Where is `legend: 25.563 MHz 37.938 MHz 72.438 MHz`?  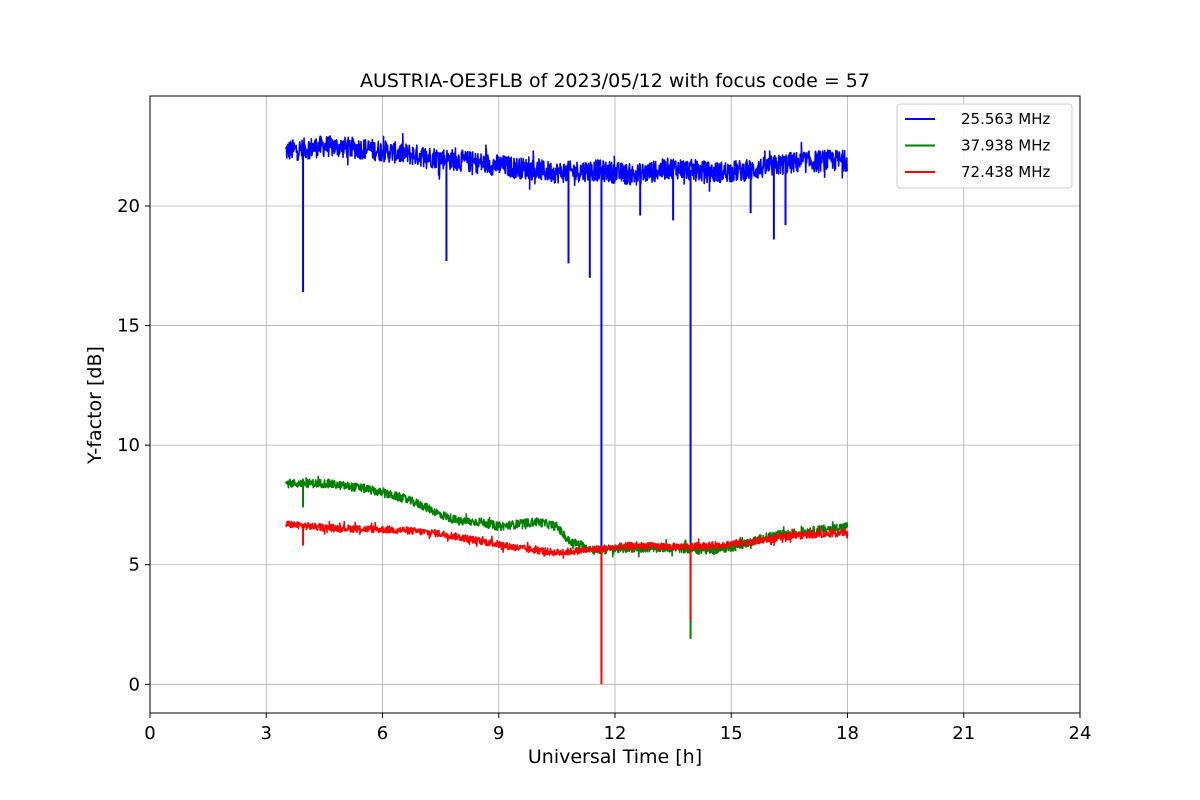
legend: 25.563 MHz 37.938 MHz 72.438 MHz is located at coordinates (984, 146).